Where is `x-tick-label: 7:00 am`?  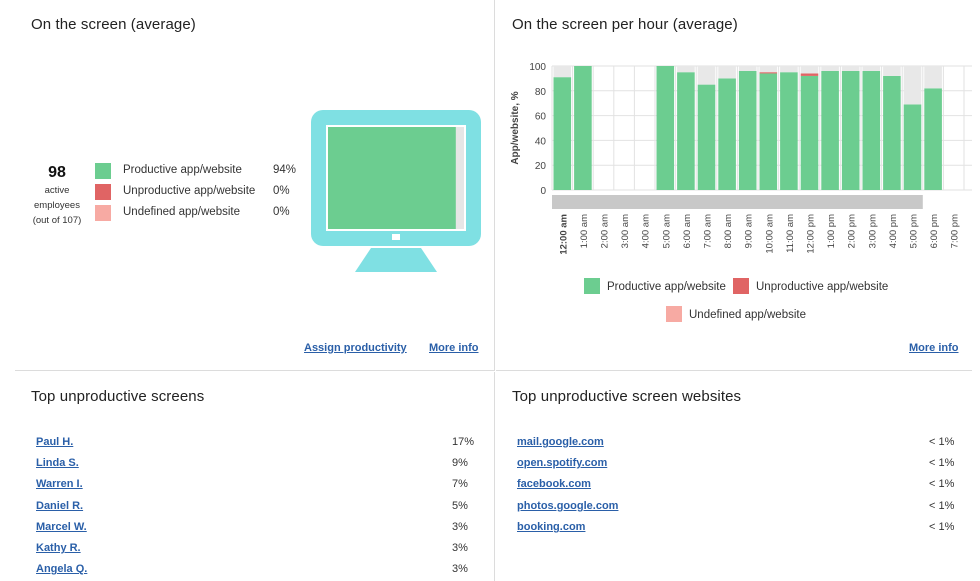 x-tick-label: 7:00 am is located at coordinates (708, 231).